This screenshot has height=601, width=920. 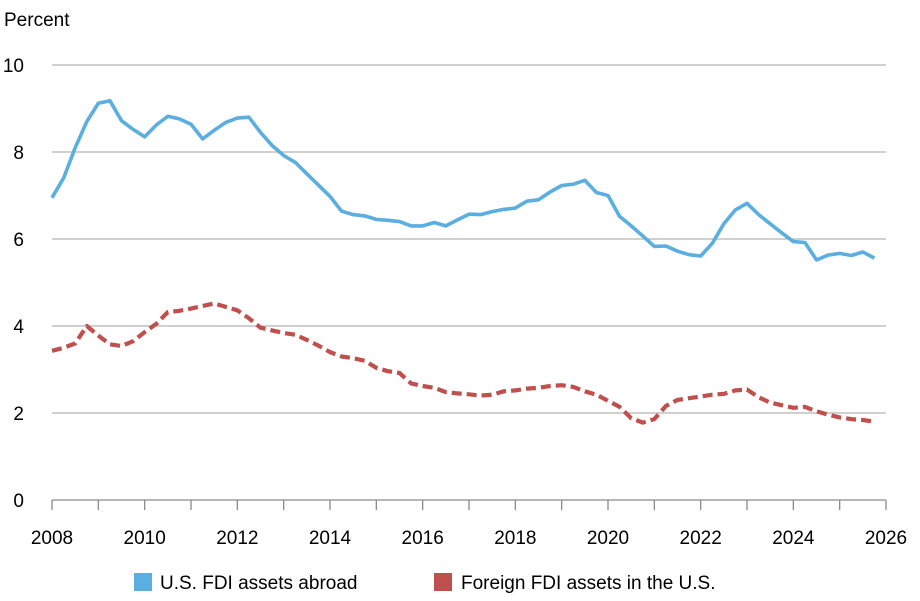 I want to click on x-tick-label: 2014, so click(x=330, y=538).